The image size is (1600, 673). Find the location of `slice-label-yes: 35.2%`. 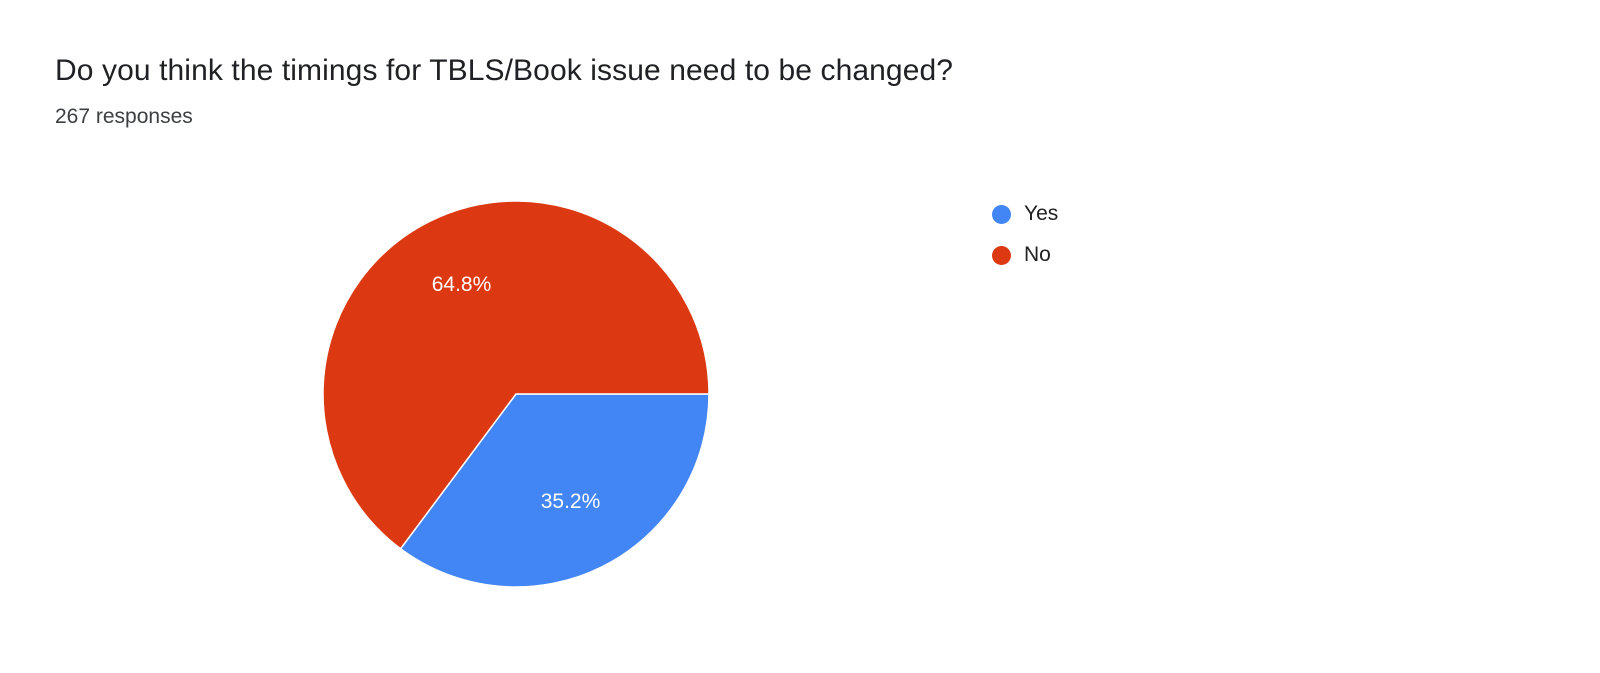

slice-label-yes: 35.2% is located at coordinates (571, 501).